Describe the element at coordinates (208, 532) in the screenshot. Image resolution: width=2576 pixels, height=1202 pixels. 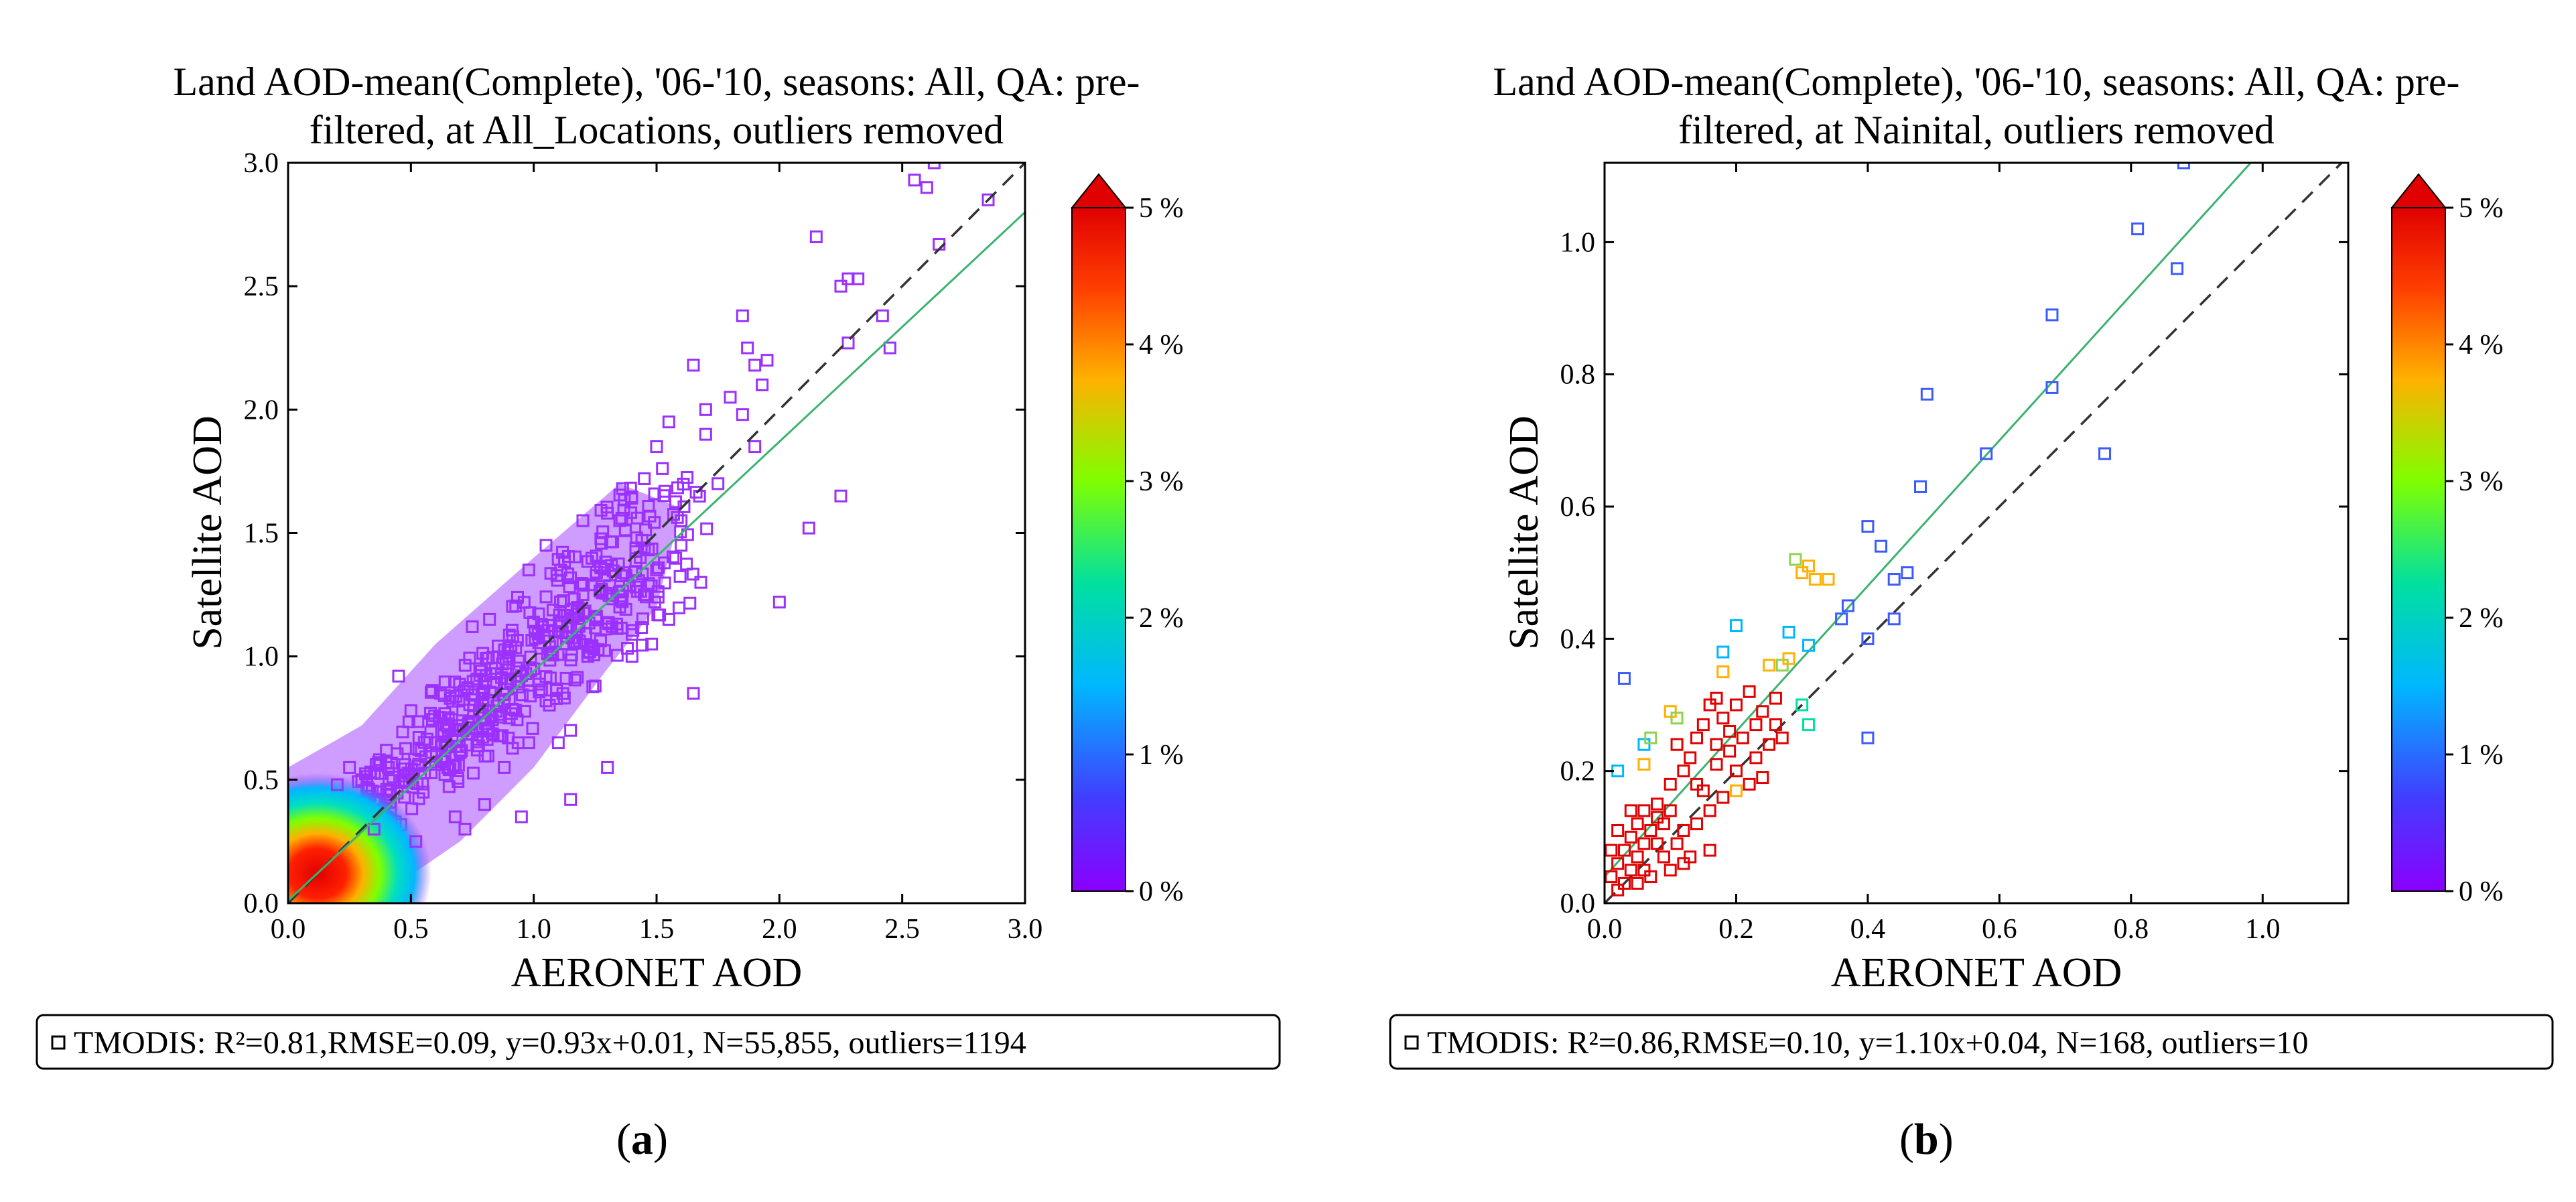
I see `chart-a-ylabel: Satellite AOD` at that location.